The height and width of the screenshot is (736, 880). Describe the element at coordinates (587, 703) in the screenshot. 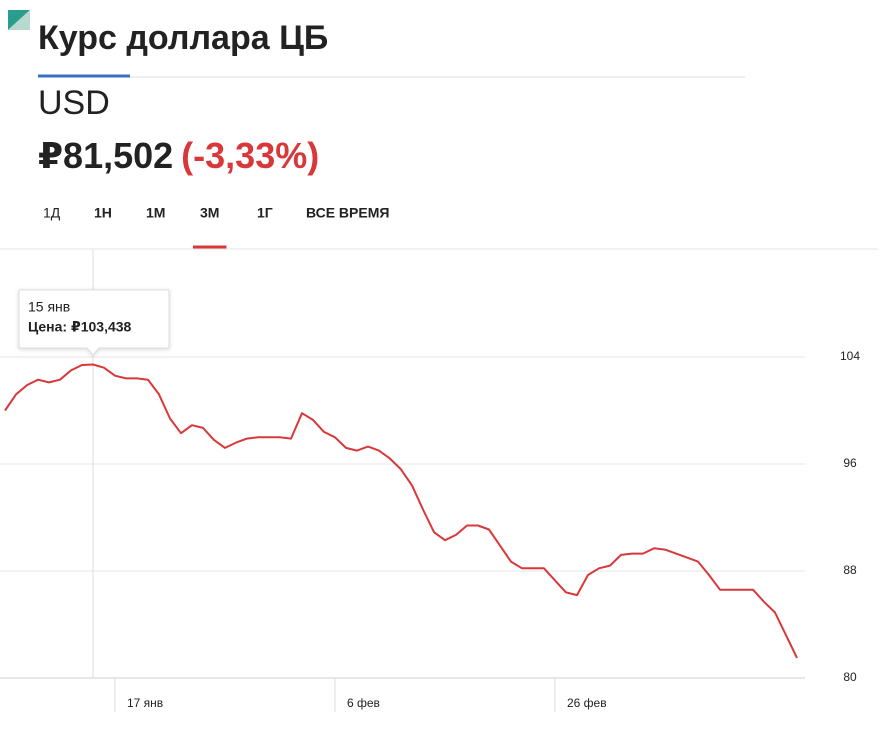

I see `x-tick-label: 26 фев` at that location.